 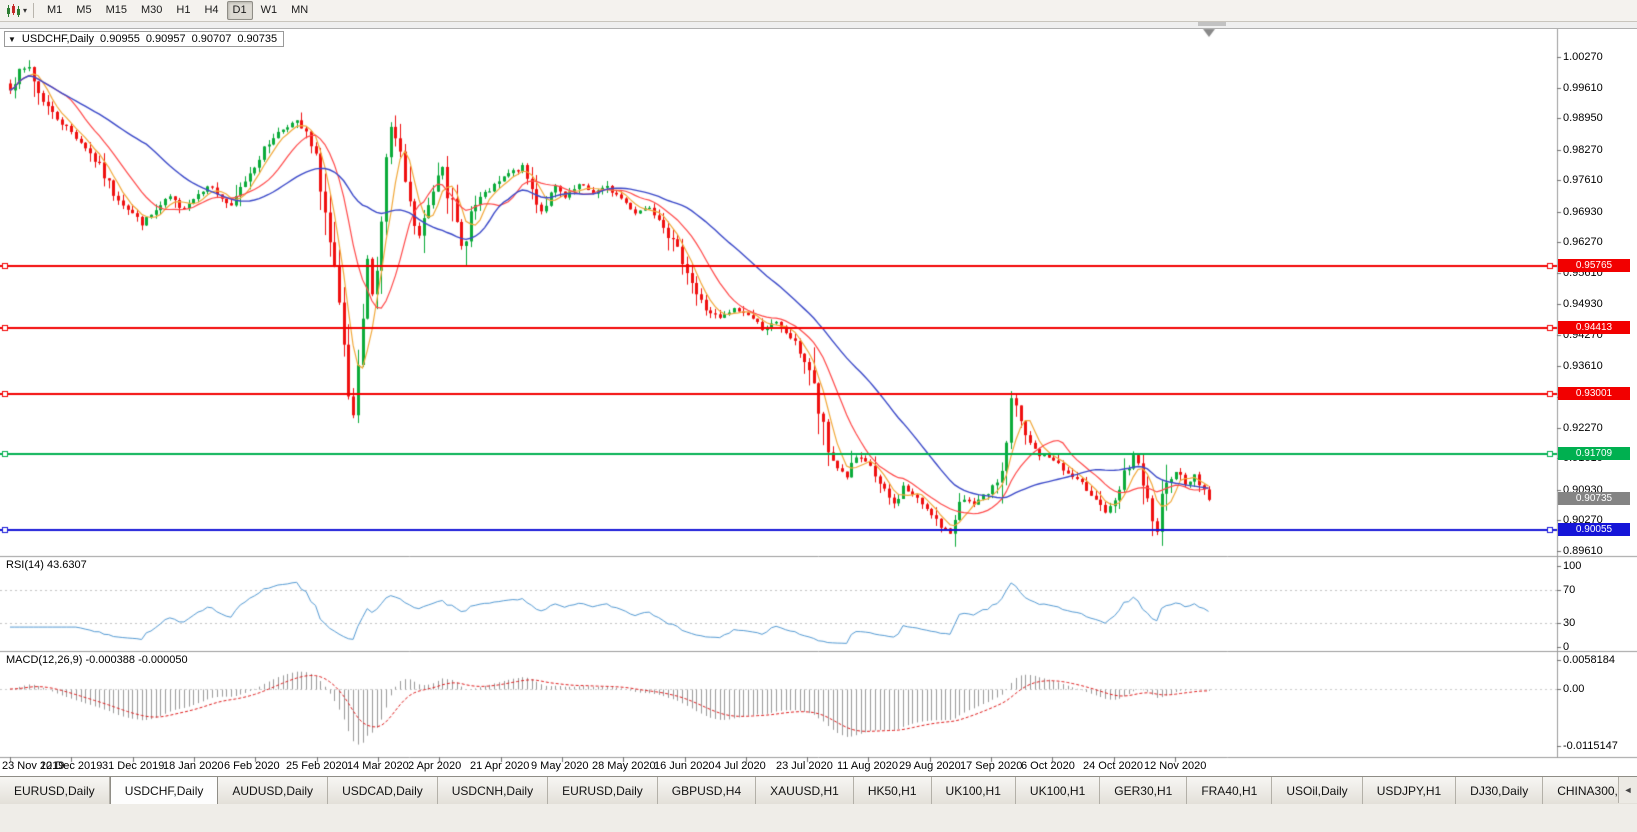 What do you see at coordinates (383, 790) in the screenshot?
I see `chart-tab-usdcad-daily: USDCAD,Daily` at bounding box center [383, 790].